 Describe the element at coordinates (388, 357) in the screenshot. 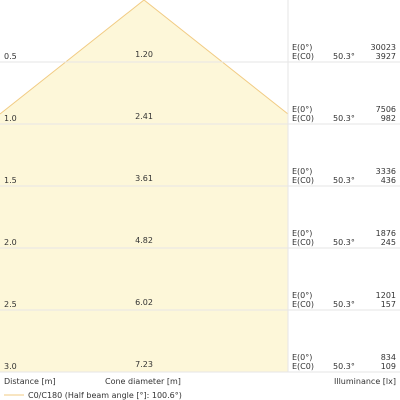

I see `e0-value: 834` at that location.